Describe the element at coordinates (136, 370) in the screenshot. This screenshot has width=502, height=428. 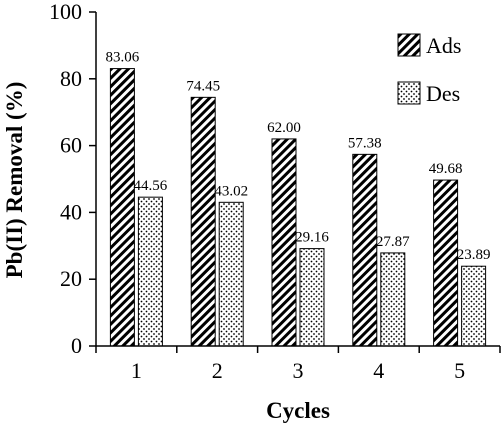
I see `x-tick-label: 1` at that location.